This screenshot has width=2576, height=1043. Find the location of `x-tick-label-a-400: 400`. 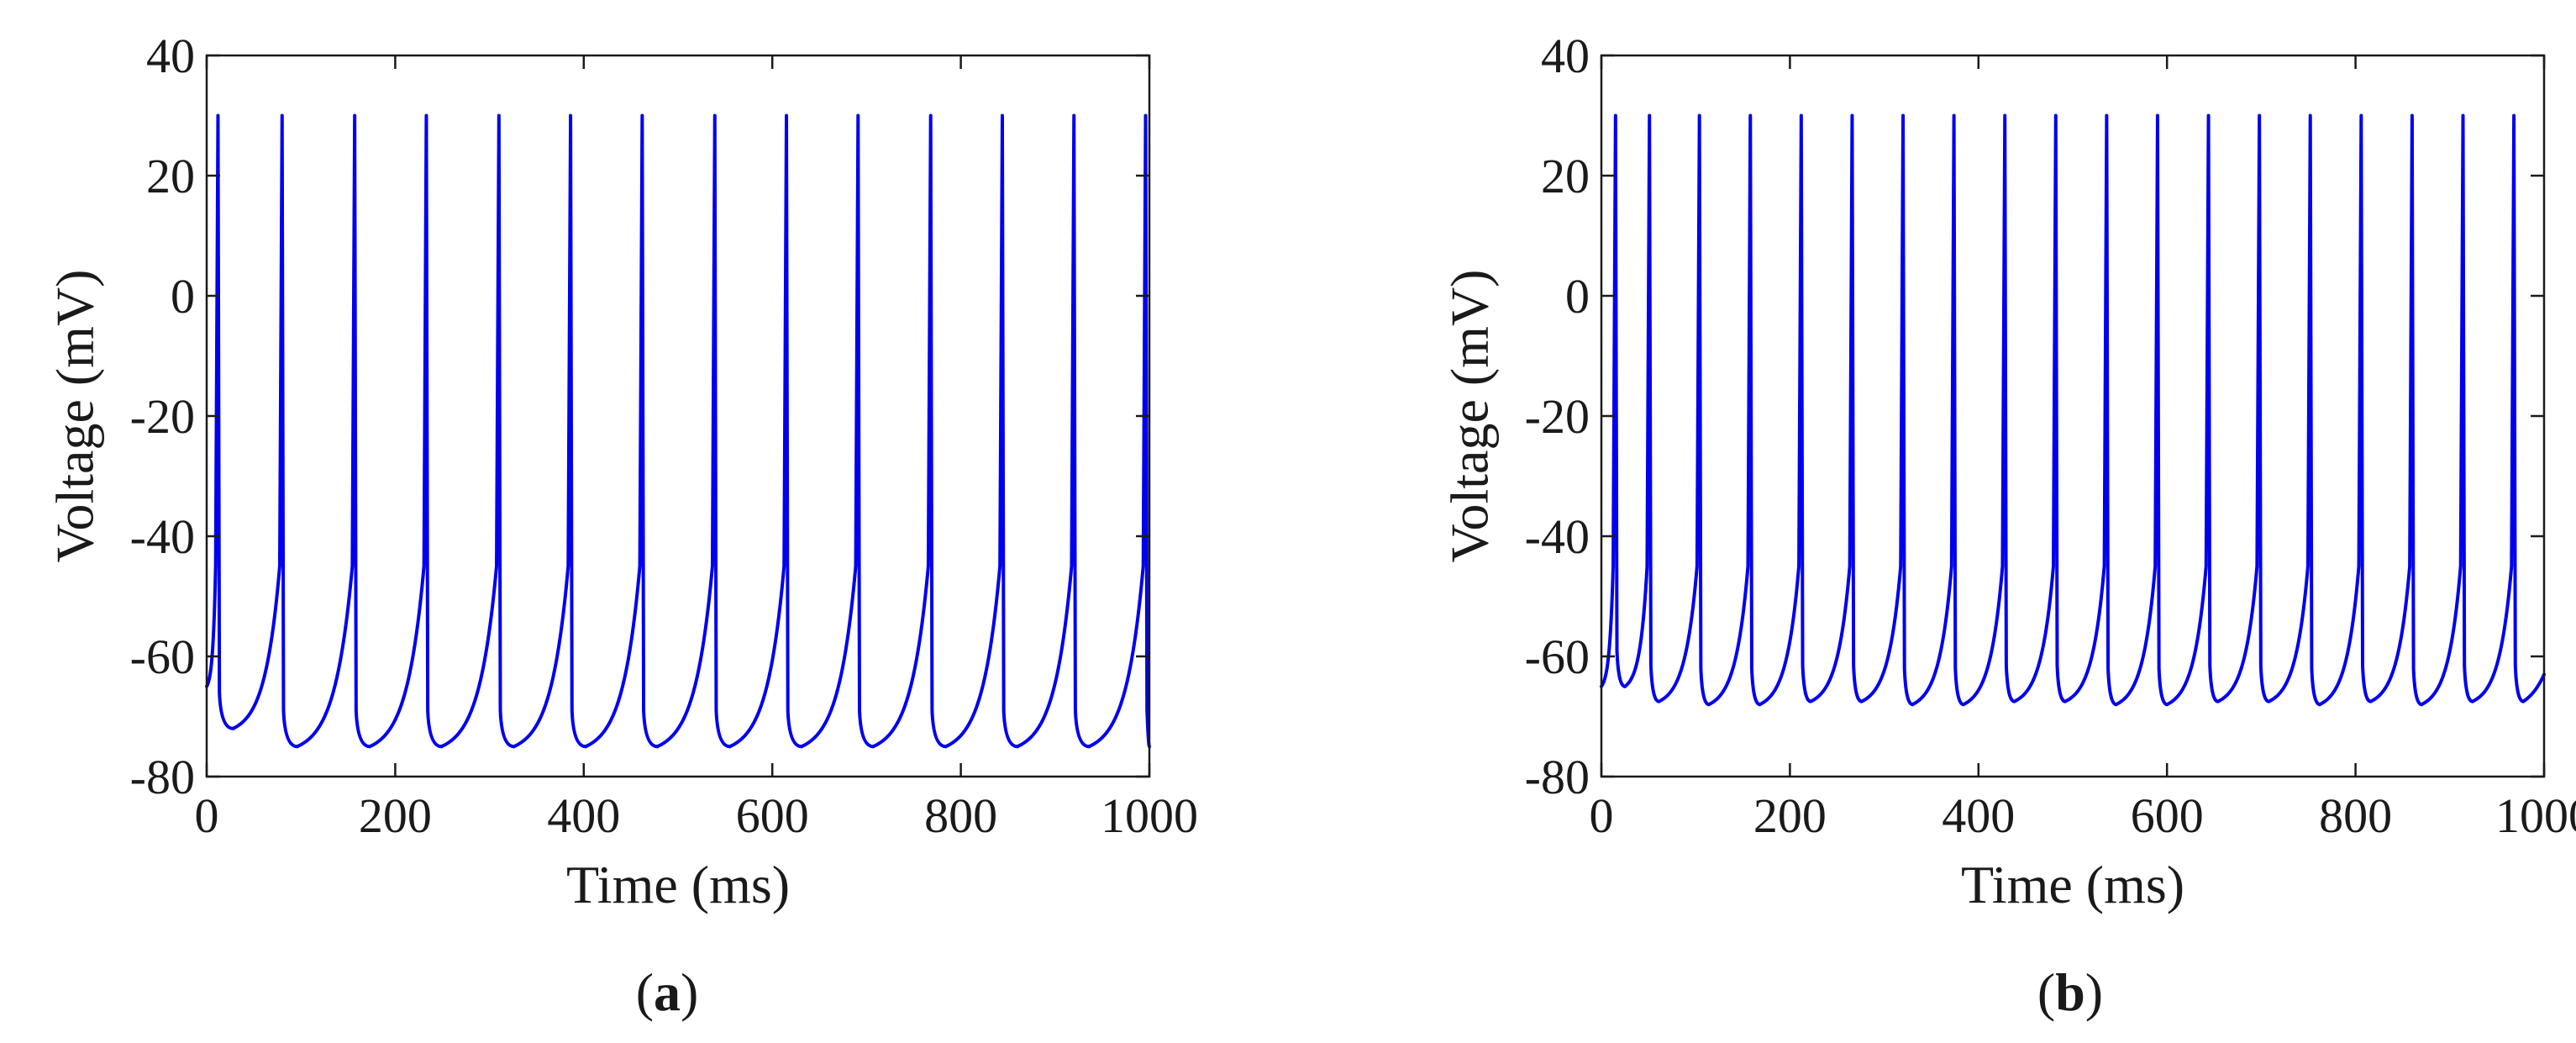

x-tick-label-a-400: 400 is located at coordinates (583, 815).